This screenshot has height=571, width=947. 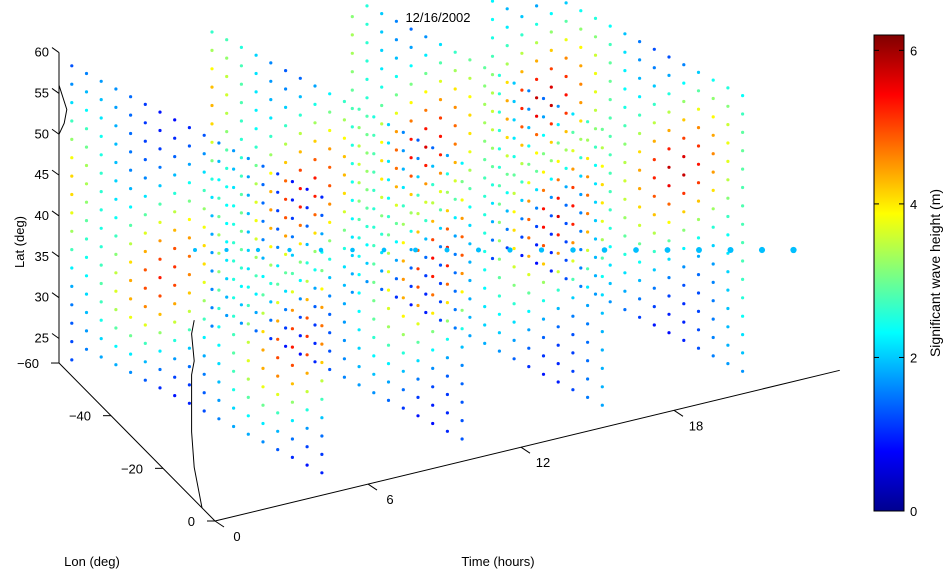 What do you see at coordinates (889, 273) in the screenshot?
I see `colorbar` at bounding box center [889, 273].